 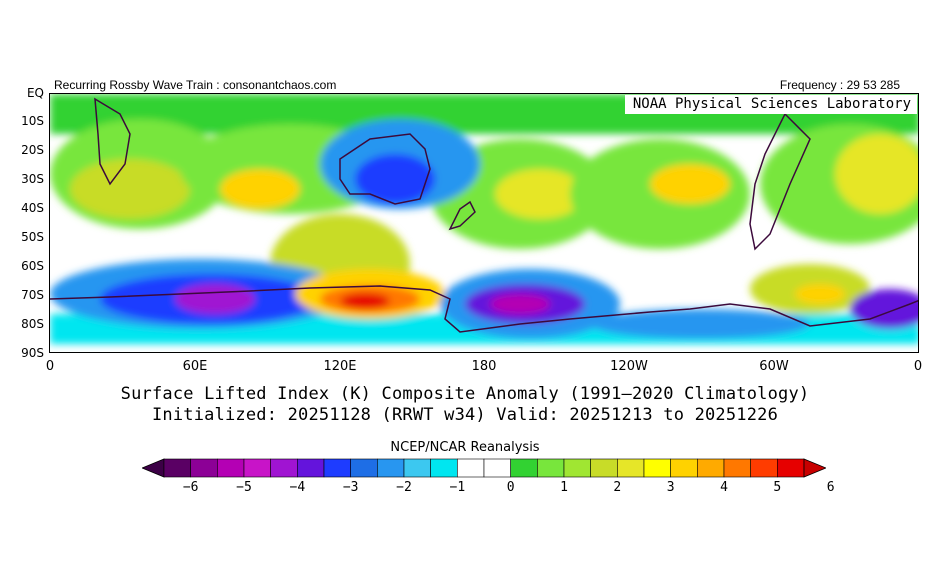 I want to click on y-label-30s: 30S, so click(x=32, y=179).